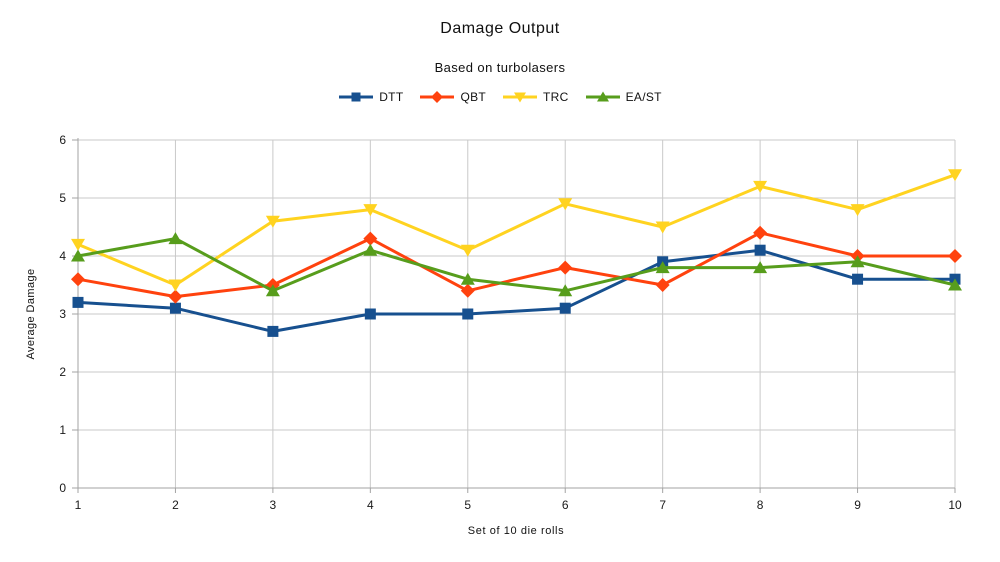  I want to click on y-tick-label: 0, so click(62, 488).